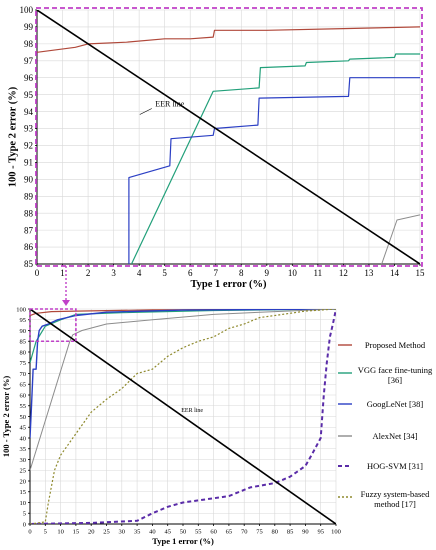 The image size is (436, 550). What do you see at coordinates (29, 213) in the screenshot?
I see `y-tick-label: 88` at bounding box center [29, 213].